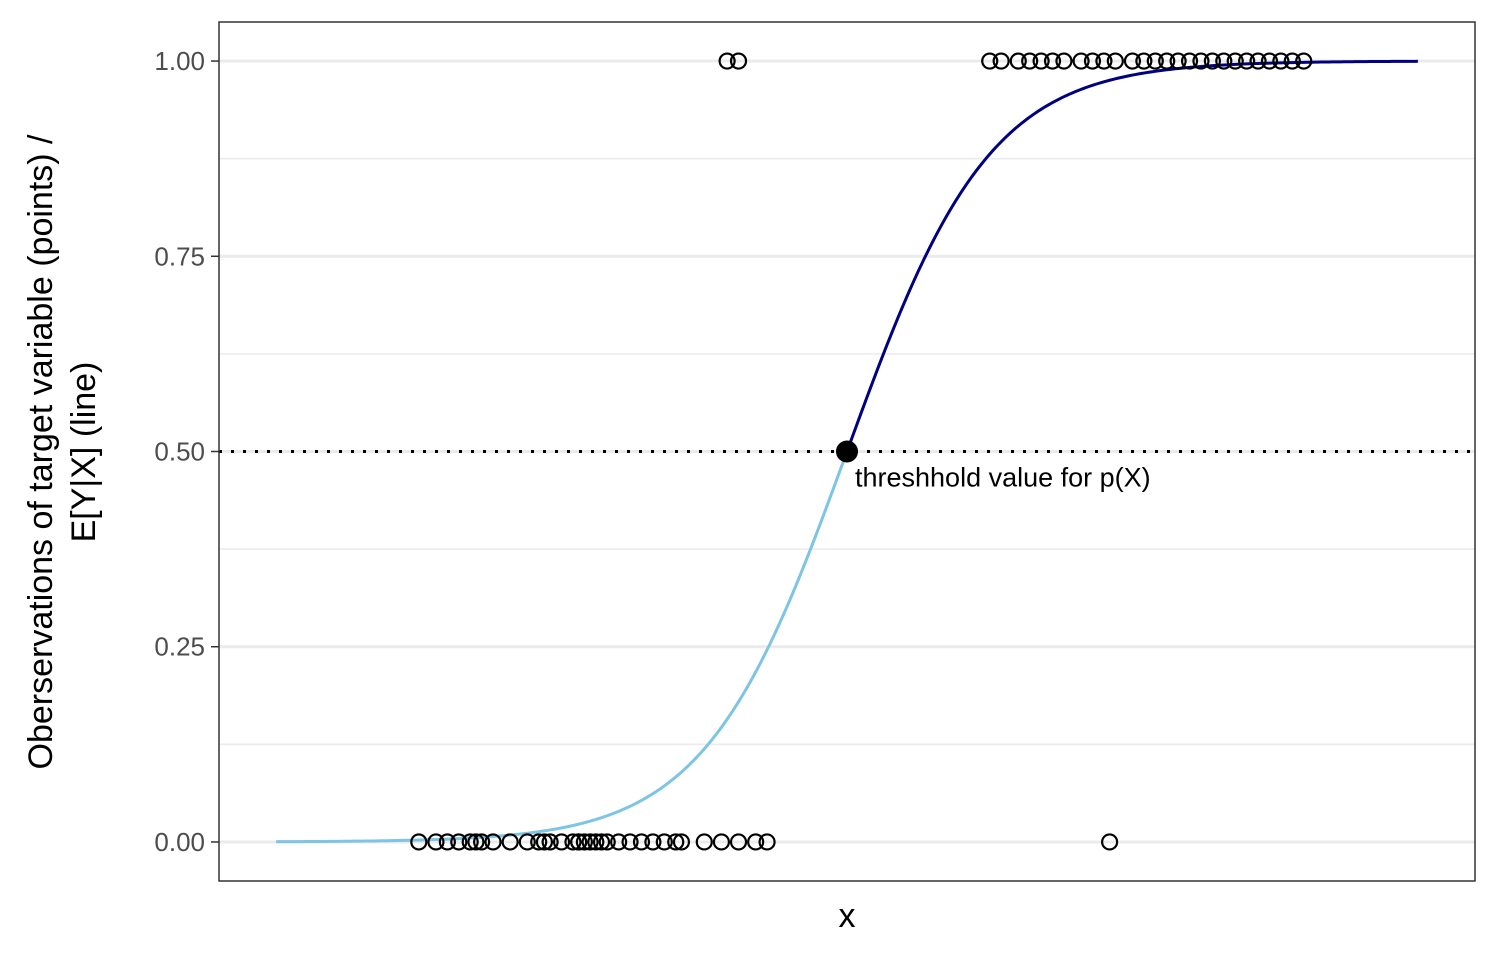 The width and height of the screenshot is (1500, 960). Describe the element at coordinates (84, 452) in the screenshot. I see `y-axis-title-line-2: E[Y|X] (line)` at that location.